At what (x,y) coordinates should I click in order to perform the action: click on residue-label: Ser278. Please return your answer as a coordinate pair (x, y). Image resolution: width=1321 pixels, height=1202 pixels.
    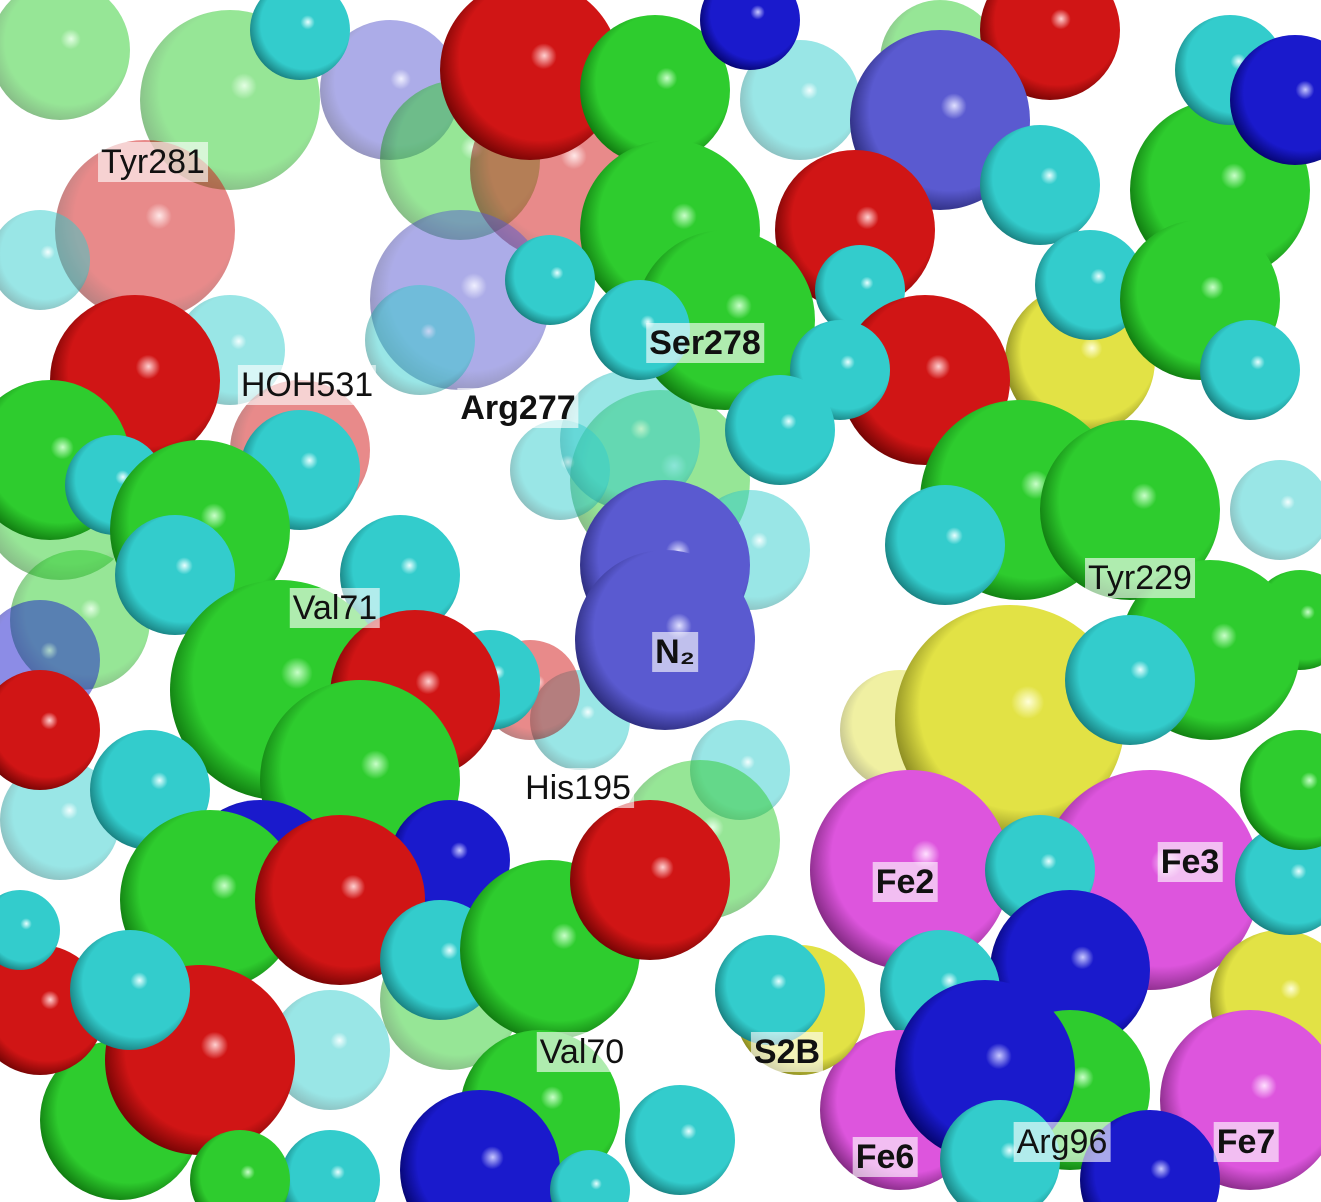
    Looking at the image, I should click on (705, 343).